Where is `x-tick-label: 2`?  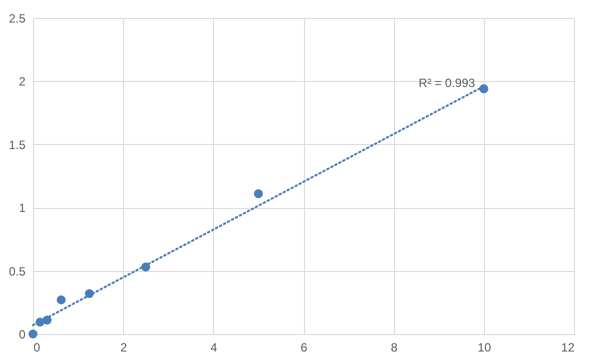
x-tick-label: 2 is located at coordinates (124, 347).